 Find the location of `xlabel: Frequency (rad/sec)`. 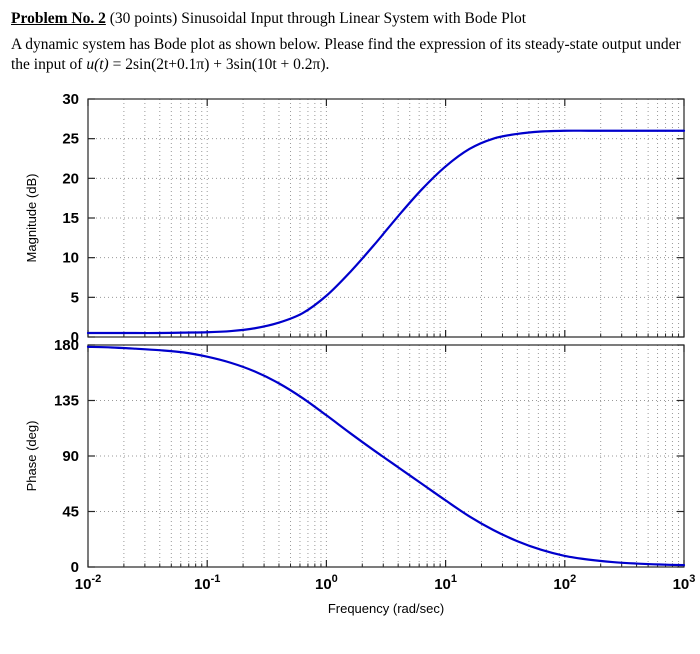

xlabel: Frequency (rad/sec) is located at coordinates (386, 608).